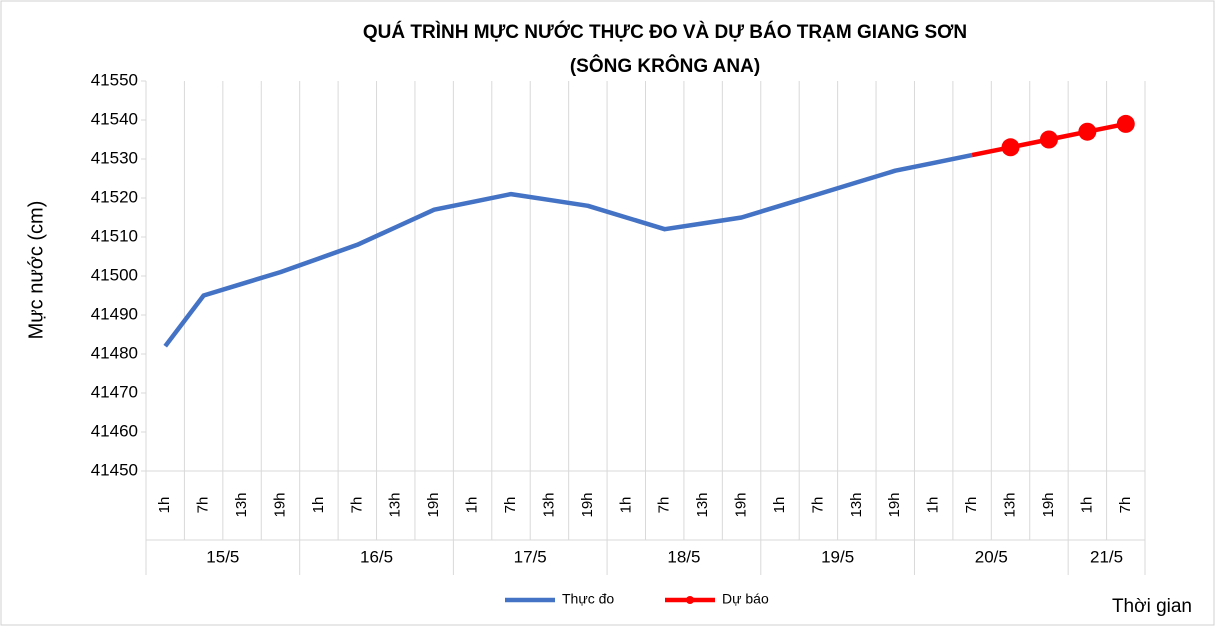 The image size is (1215, 626). I want to click on y-tick-label: 41550, so click(114, 79).